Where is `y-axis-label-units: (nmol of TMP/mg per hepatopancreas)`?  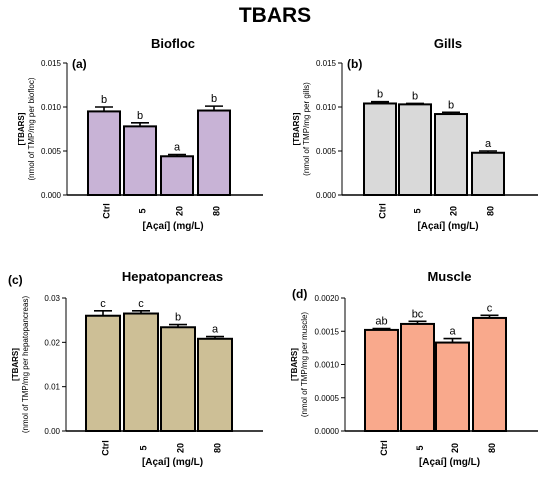
y-axis-label-units: (nmol of TMP/mg per hepatopancreas) is located at coordinates (25, 365).